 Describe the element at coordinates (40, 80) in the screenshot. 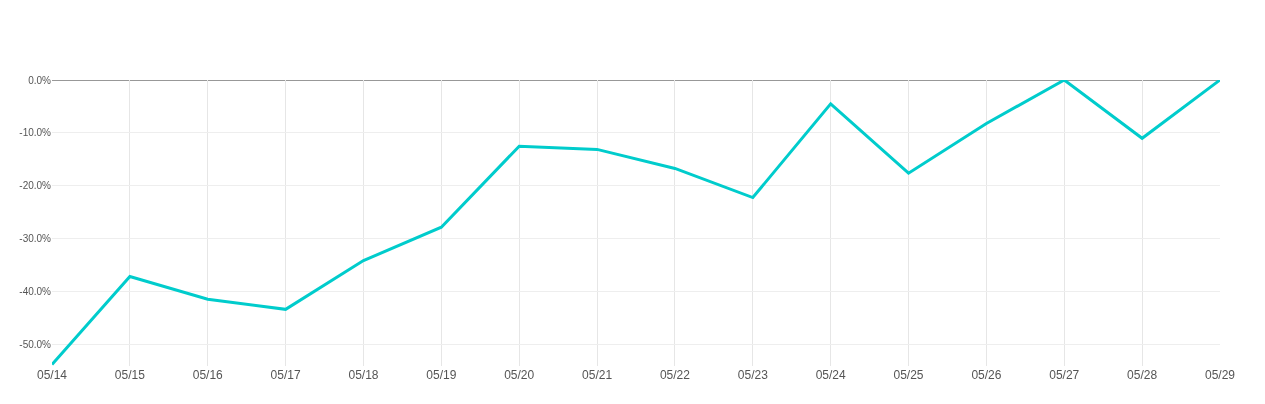

I see `y-tick-label: 0.0%` at that location.